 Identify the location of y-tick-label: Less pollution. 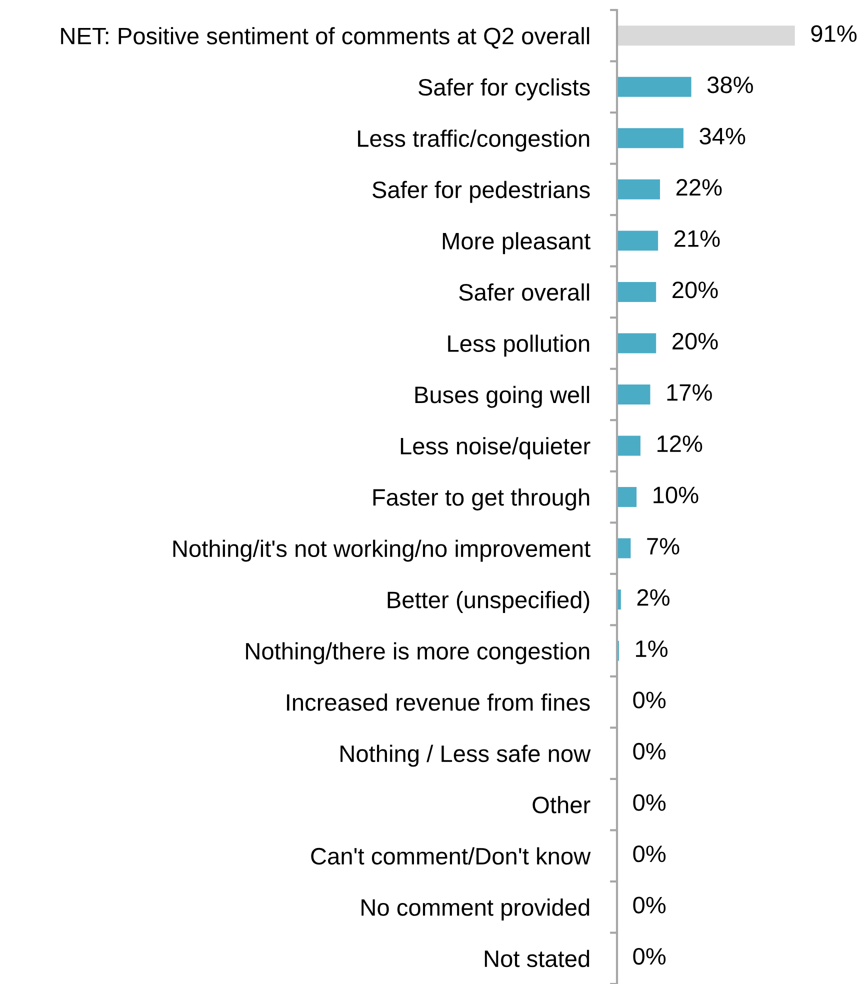
(519, 345).